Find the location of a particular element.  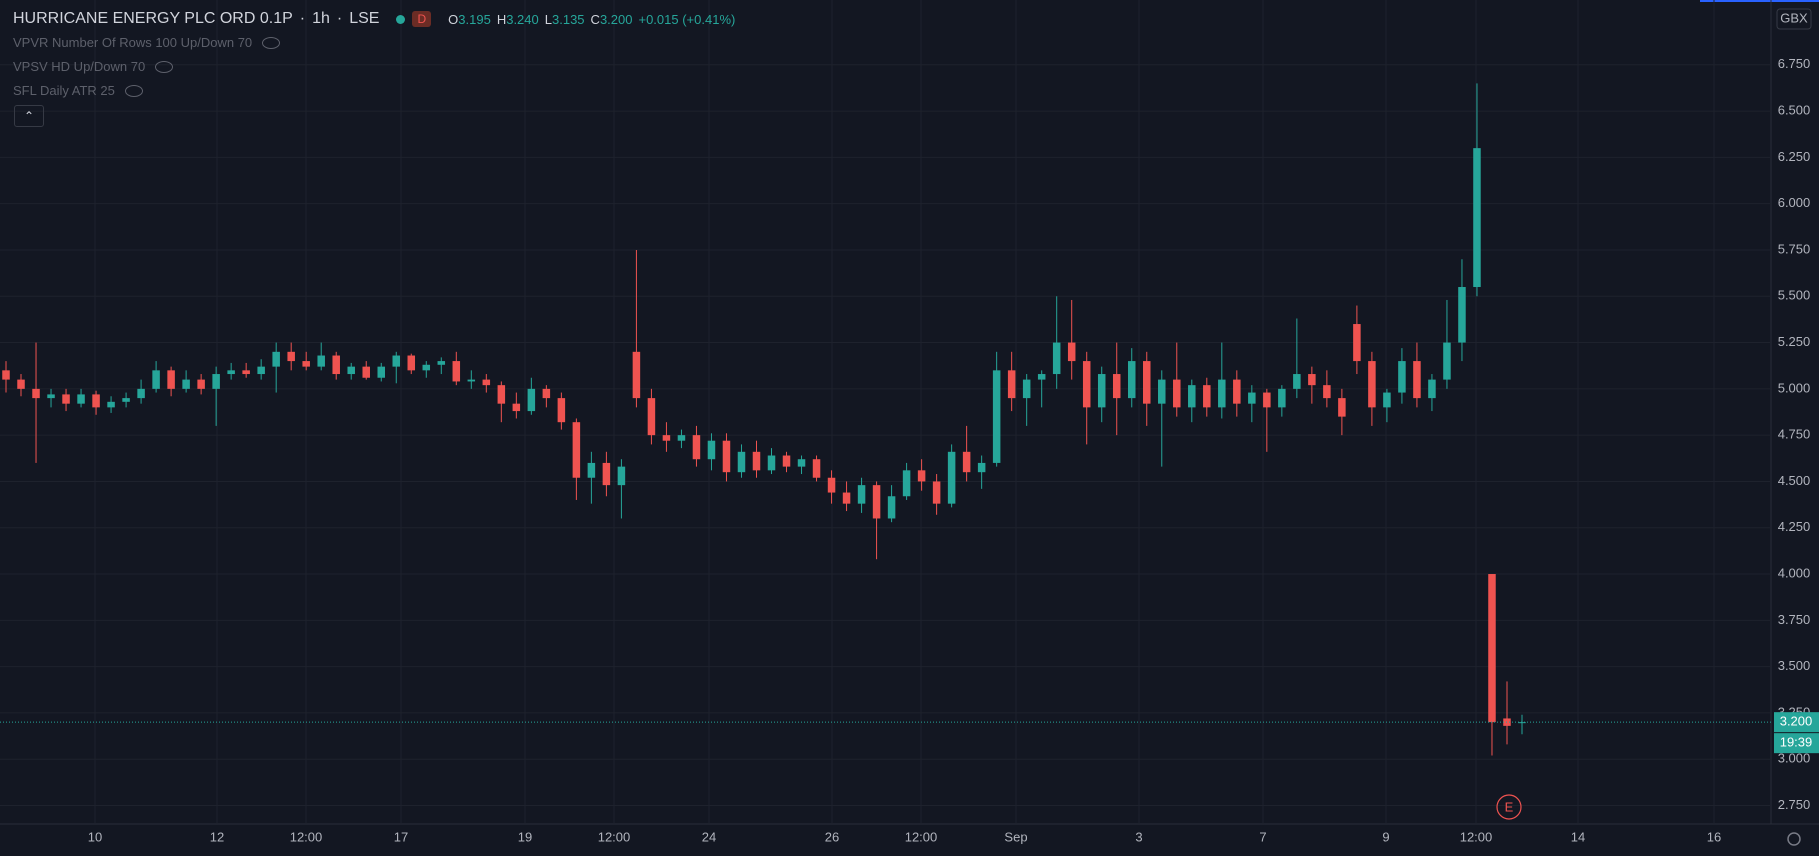

ohlc-item: C3.200 is located at coordinates (612, 19).